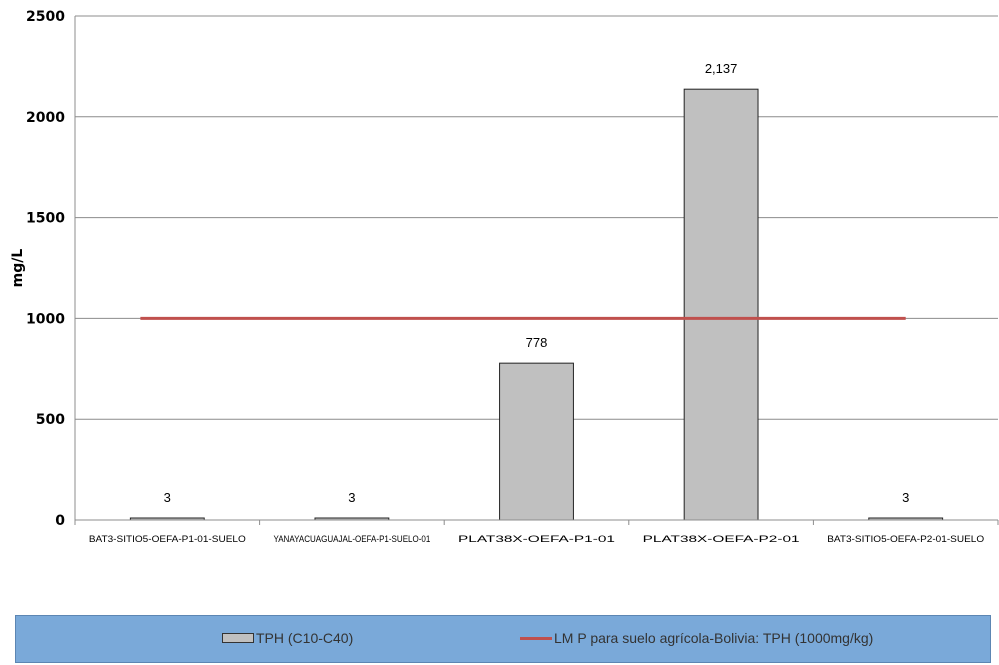  What do you see at coordinates (167, 539) in the screenshot?
I see `x-tick-label: BAT3-SITIO5-OEFA-P1-01-SUELO` at bounding box center [167, 539].